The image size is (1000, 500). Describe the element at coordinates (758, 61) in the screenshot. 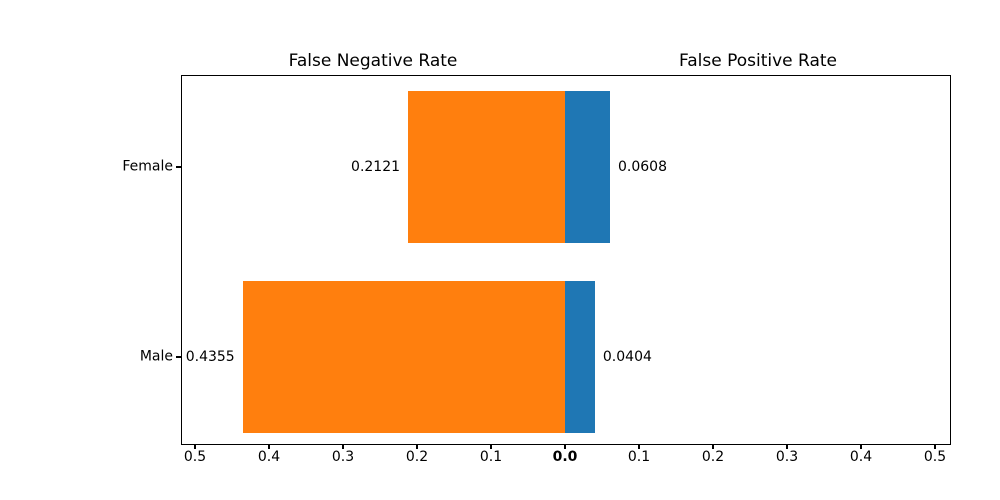

I see `right-subplot-title: False Positive Rate` at that location.